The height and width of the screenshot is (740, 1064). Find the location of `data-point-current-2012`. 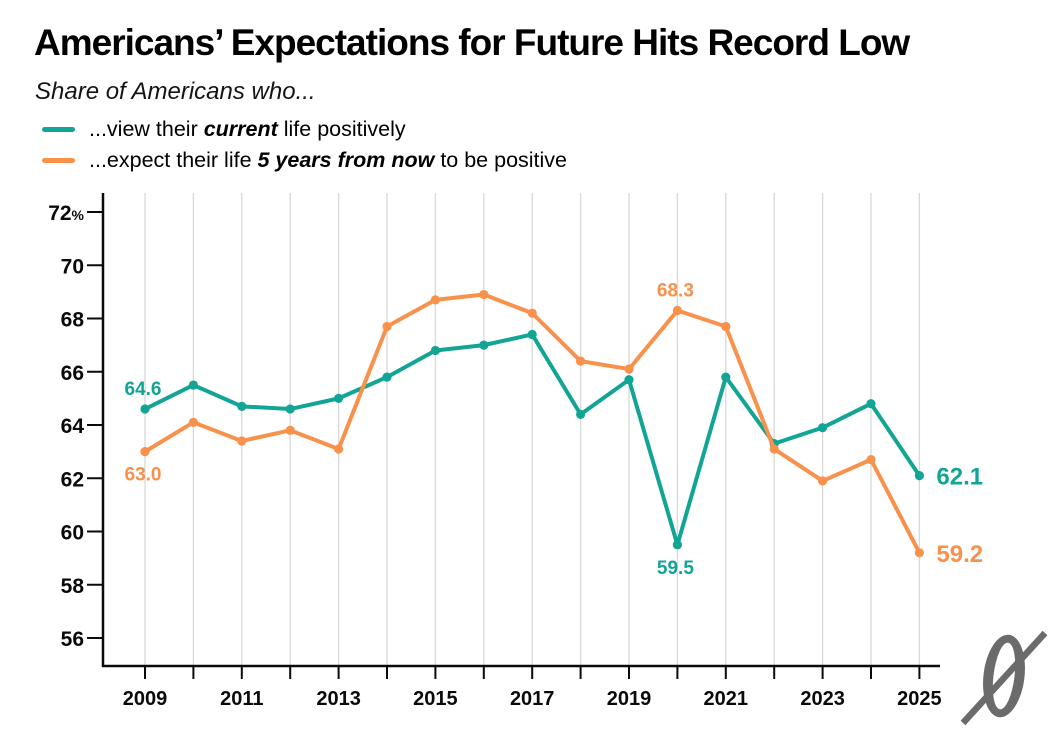

data-point-current-2012 is located at coordinates (290, 409).